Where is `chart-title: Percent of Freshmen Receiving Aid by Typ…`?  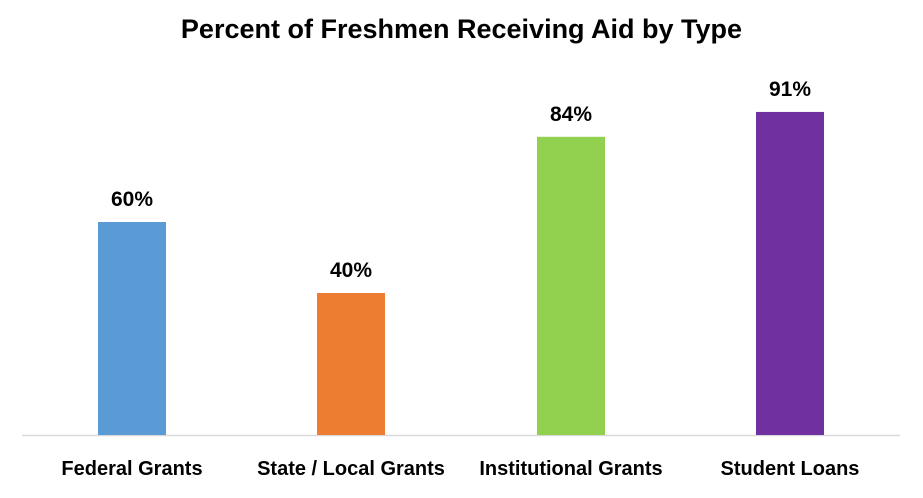
chart-title: Percent of Freshmen Receiving Aid by Typ… is located at coordinates (461, 29).